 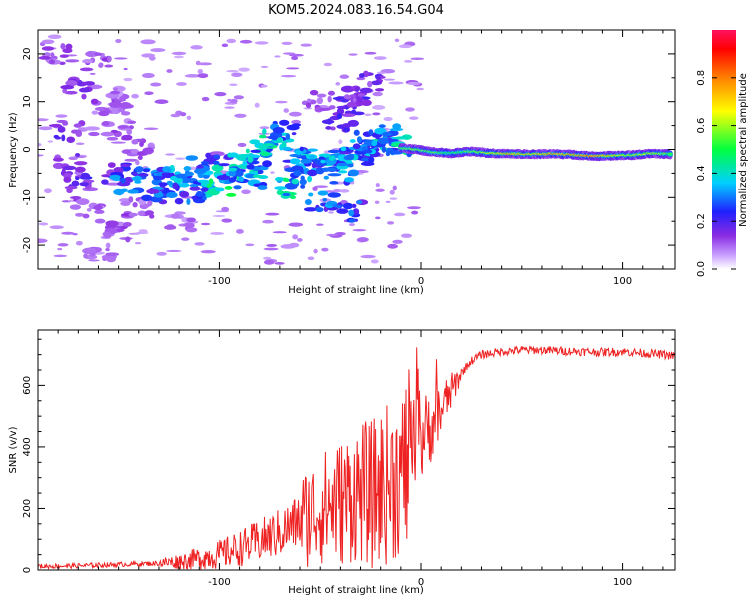 What do you see at coordinates (27, 101) in the screenshot?
I see `y-tick-label: 10` at bounding box center [27, 101].